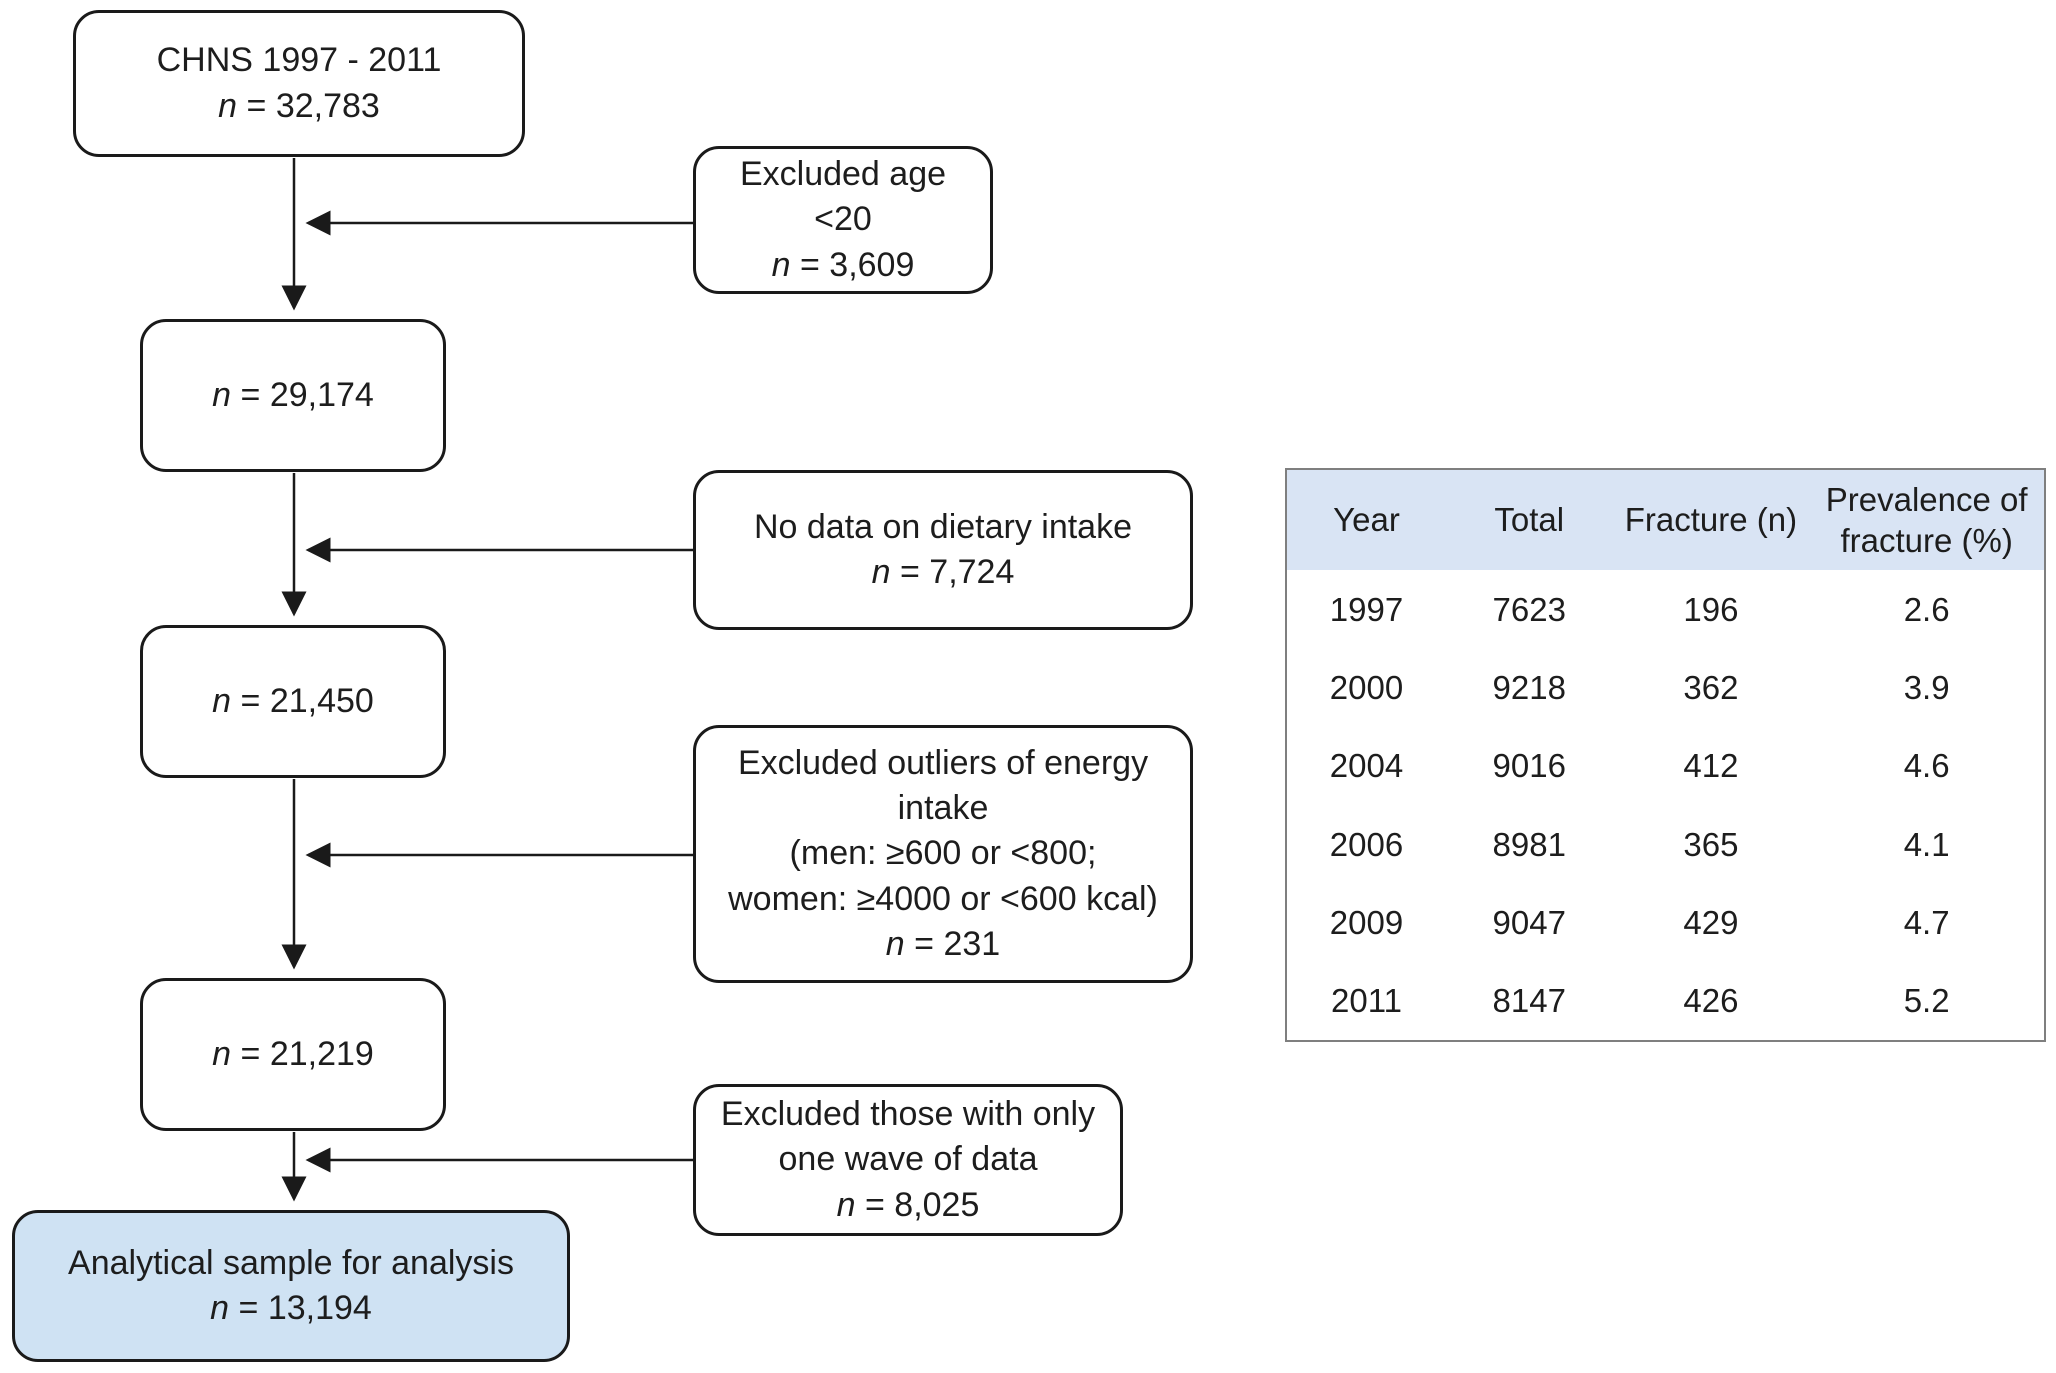 The image size is (2056, 1373). What do you see at coordinates (1529, 844) in the screenshot?
I see `table-cell: 8981` at bounding box center [1529, 844].